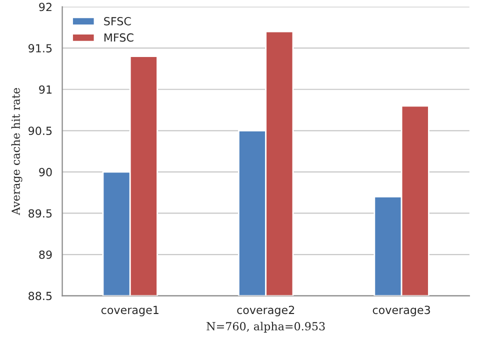 The height and width of the screenshot is (340, 479). What do you see at coordinates (265, 327) in the screenshot?
I see `x-axis-title: N=760, alpha=0.953` at bounding box center [265, 327].